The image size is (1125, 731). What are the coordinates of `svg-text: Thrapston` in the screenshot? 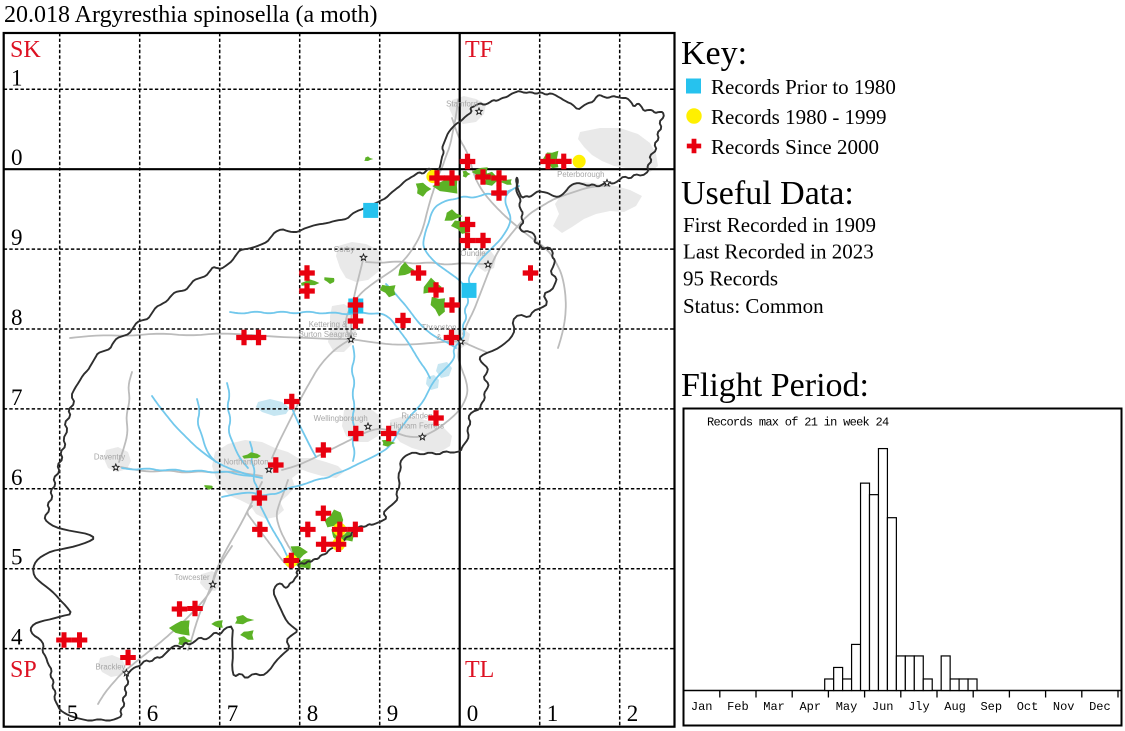 It's located at (438, 327).